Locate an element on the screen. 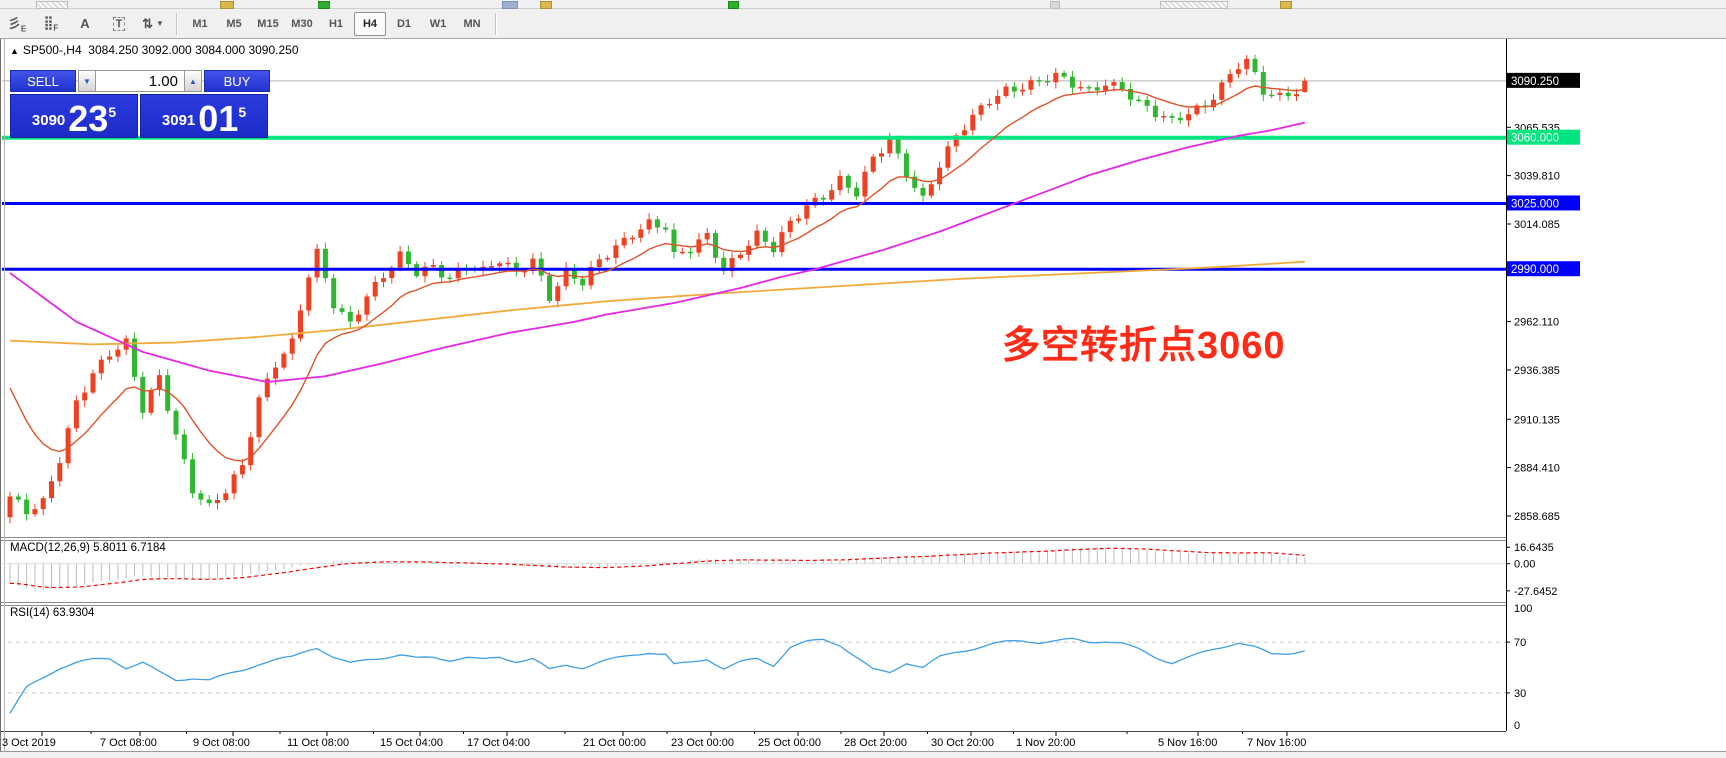 The image size is (1726, 758). tab-timeframe-H4: H4 is located at coordinates (370, 23).